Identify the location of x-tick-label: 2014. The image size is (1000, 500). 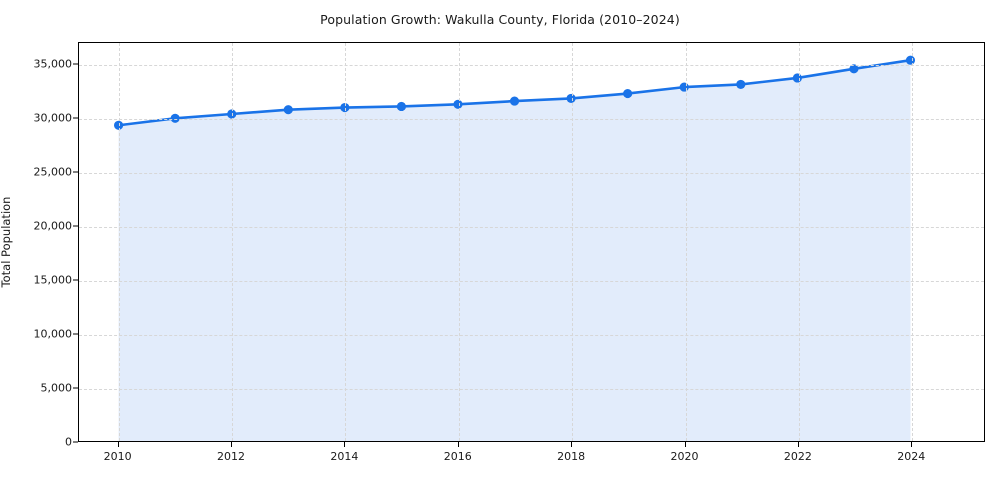
(344, 456).